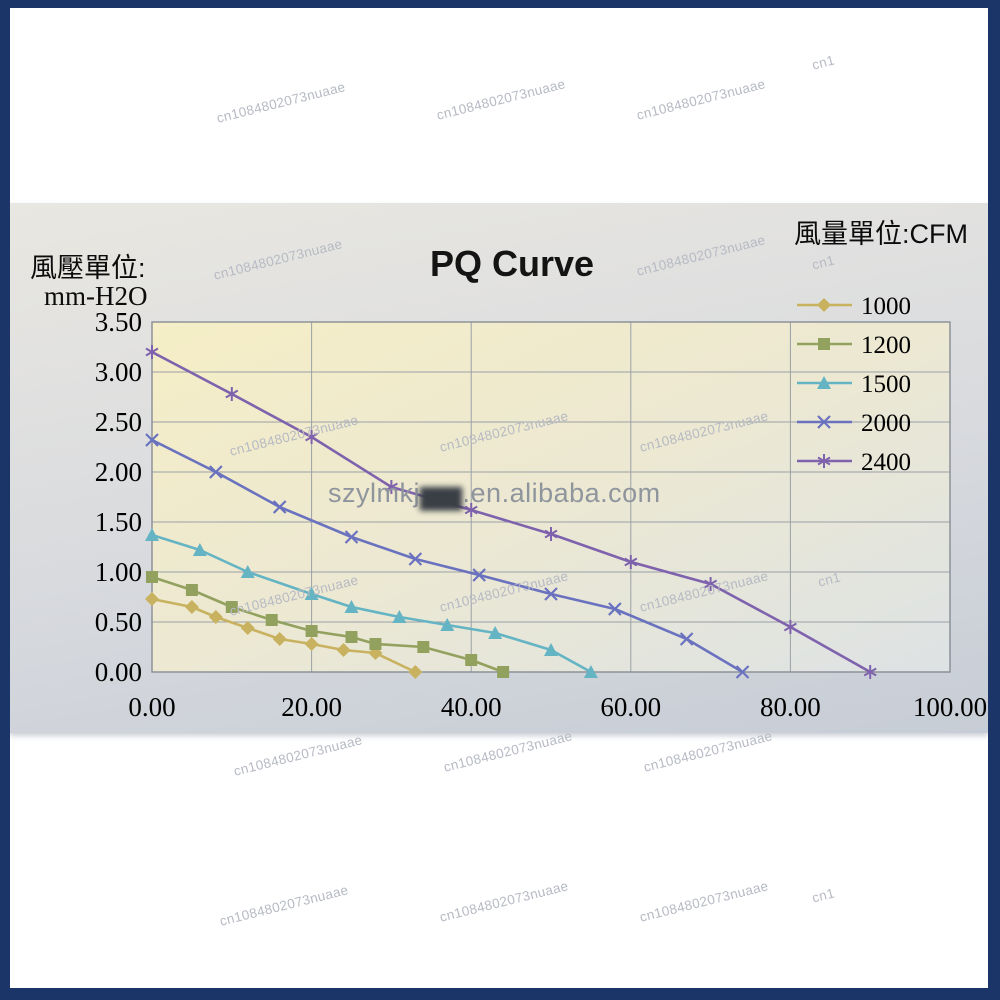  What do you see at coordinates (5, 500) in the screenshot?
I see `frame-border-left` at bounding box center [5, 500].